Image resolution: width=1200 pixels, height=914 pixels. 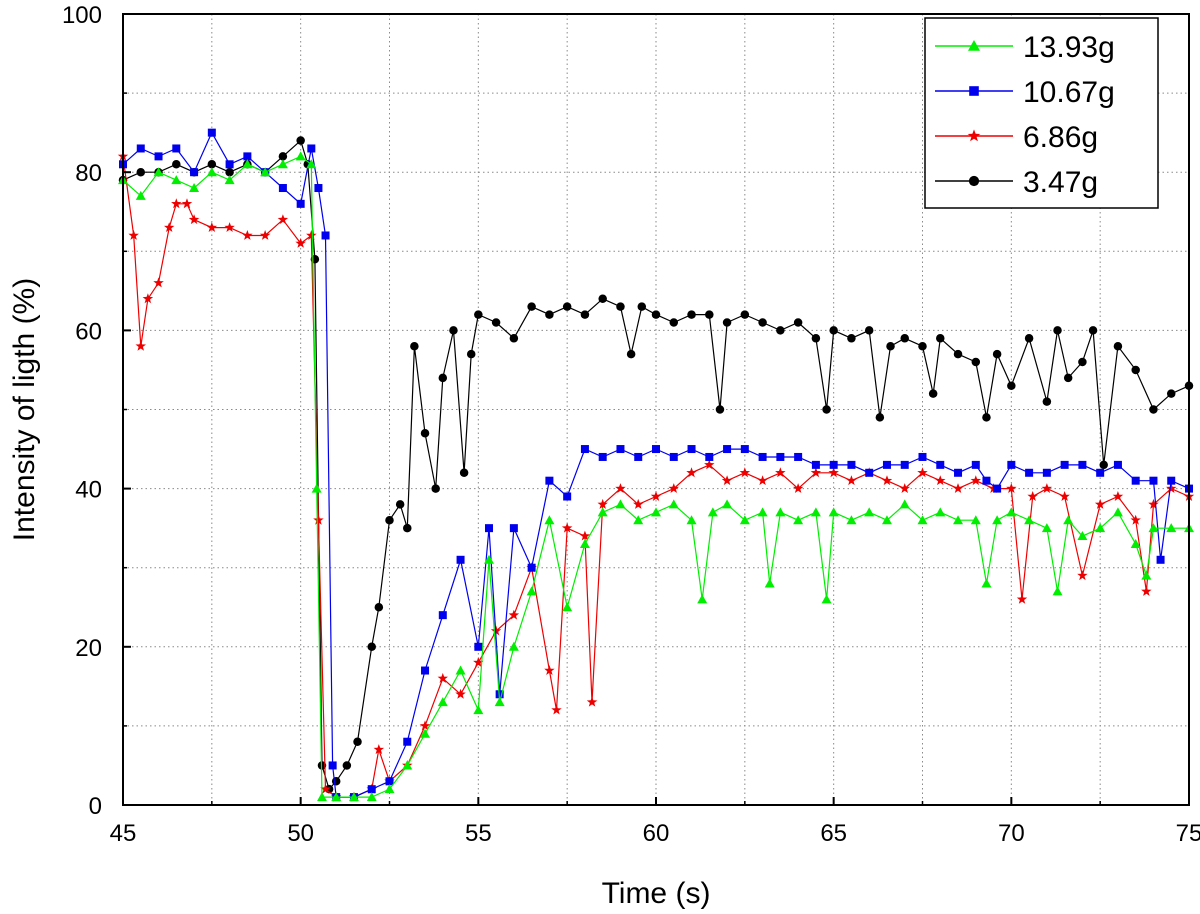 What do you see at coordinates (656, 893) in the screenshot?
I see `x-axis-title: Time (s)` at bounding box center [656, 893].